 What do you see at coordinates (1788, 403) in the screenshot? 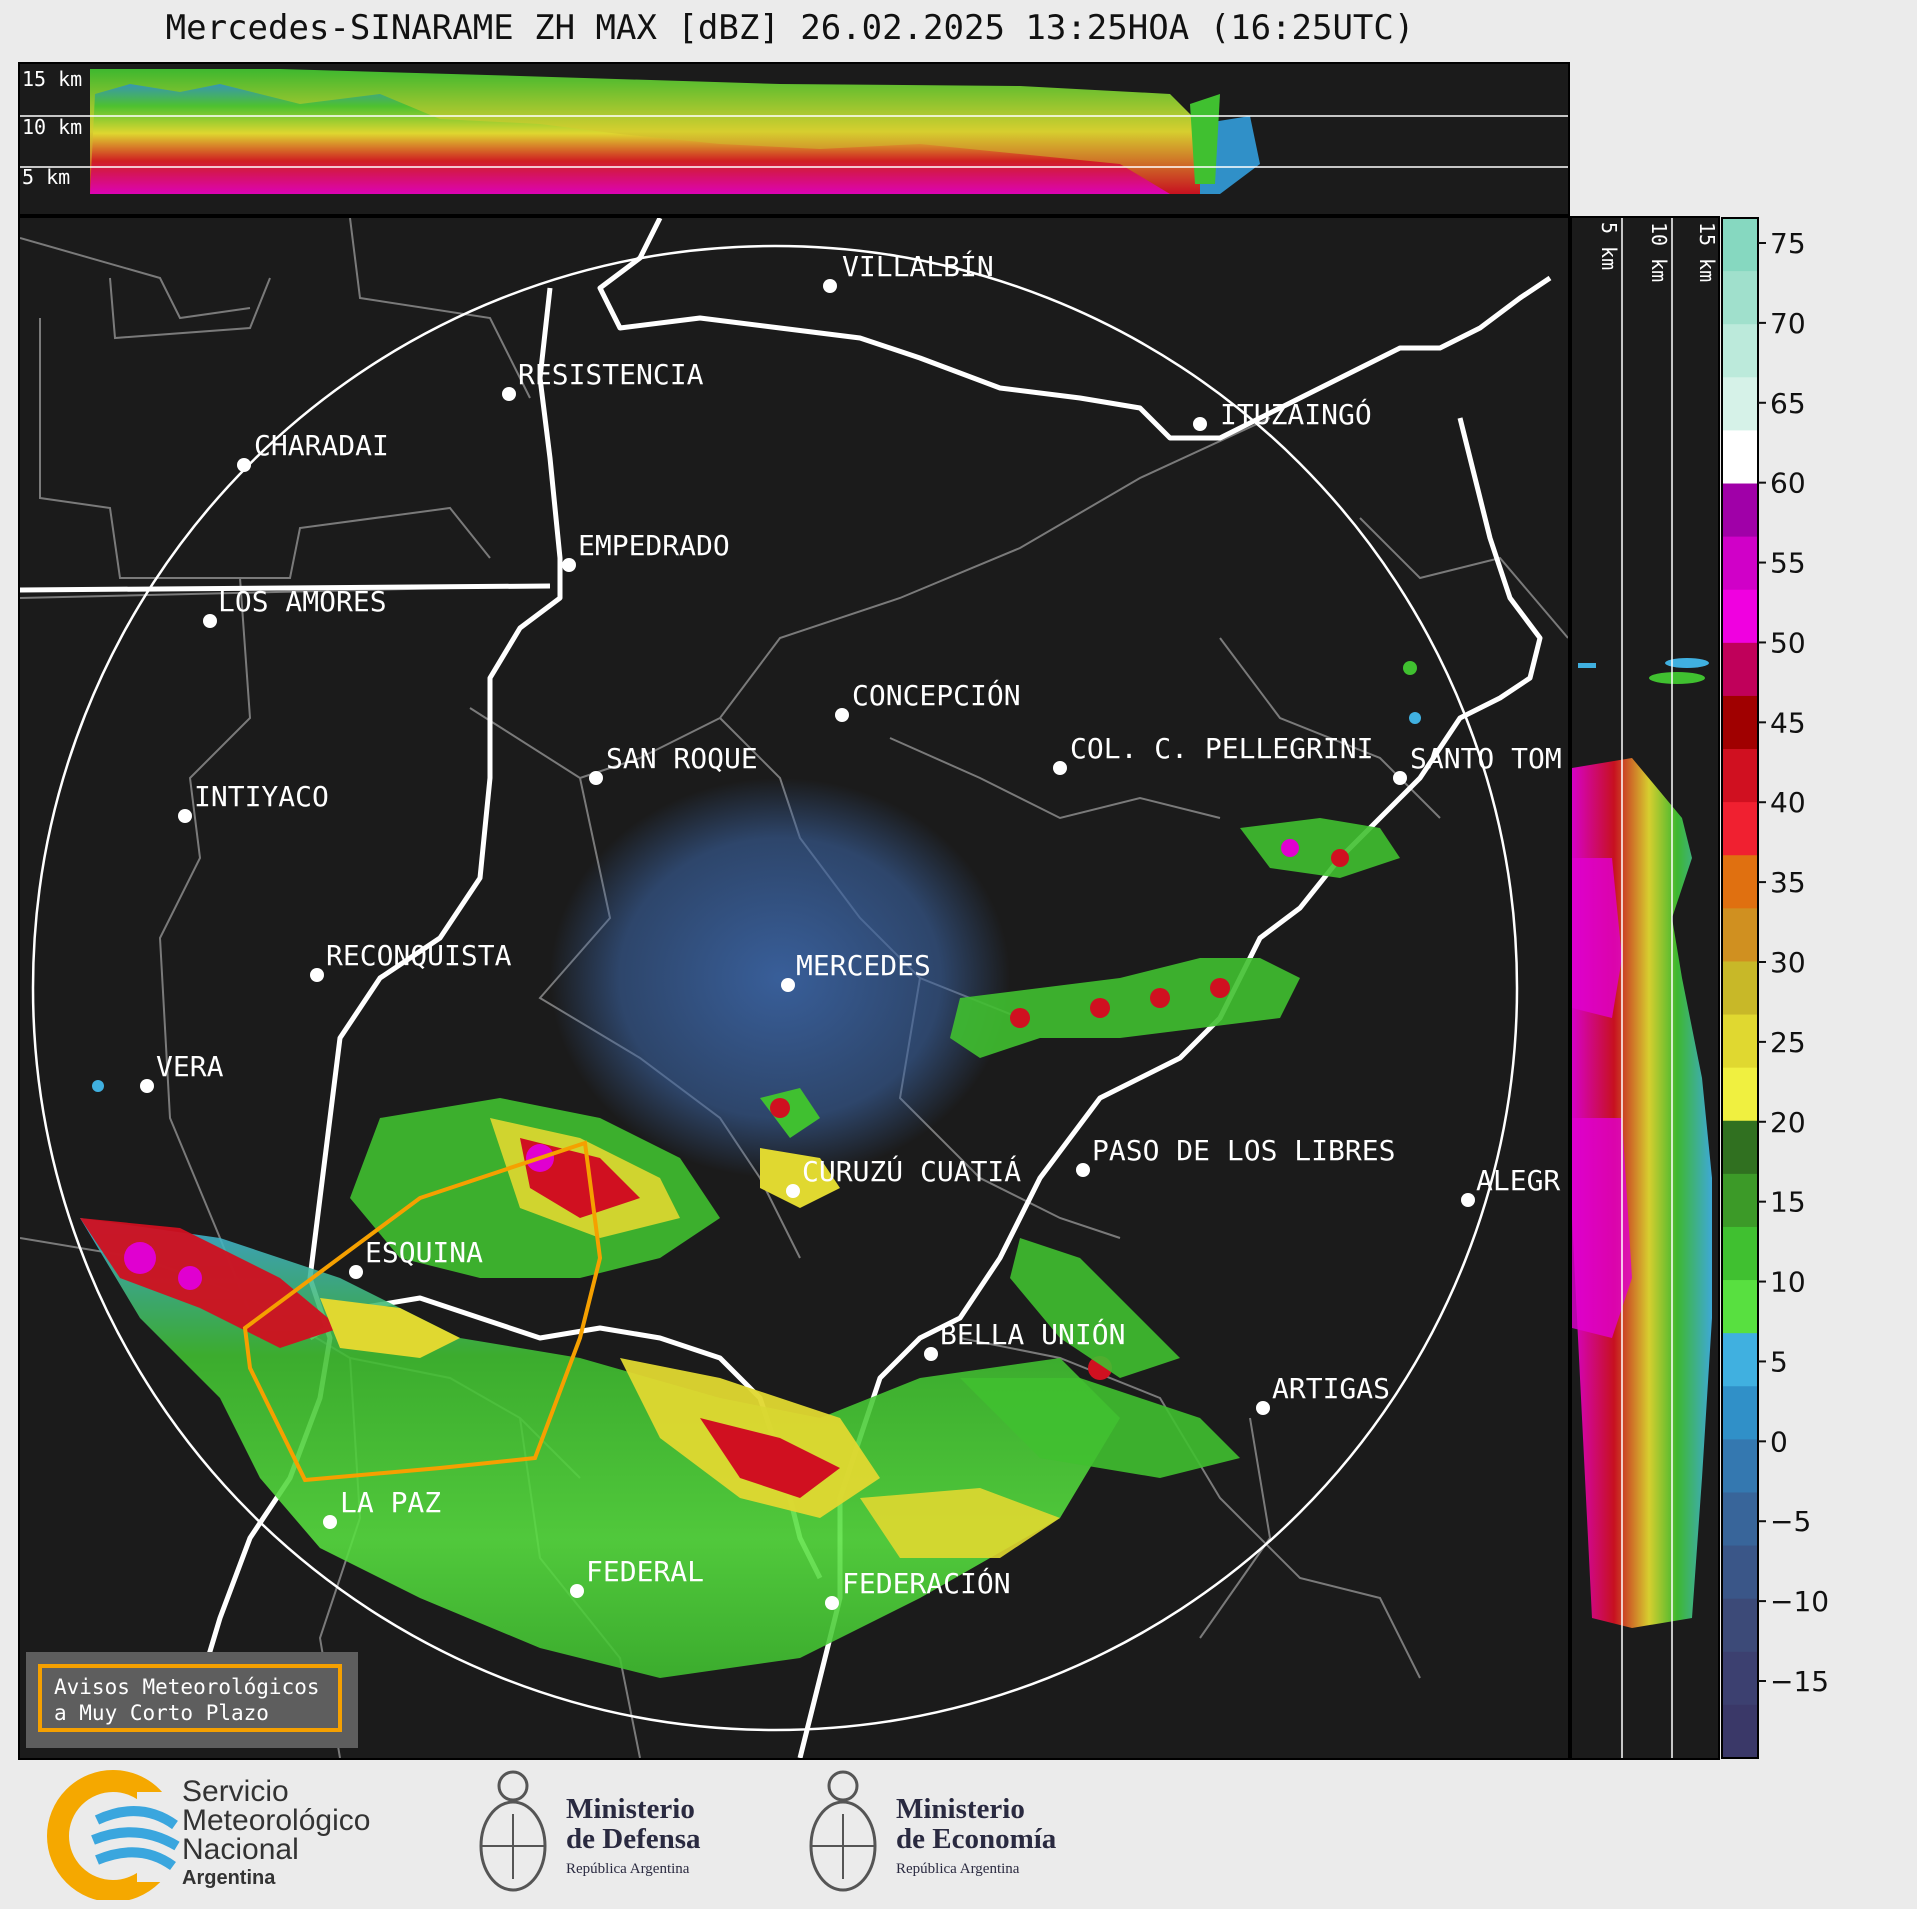
I see `colorbar-tick-label: 65` at bounding box center [1788, 403].